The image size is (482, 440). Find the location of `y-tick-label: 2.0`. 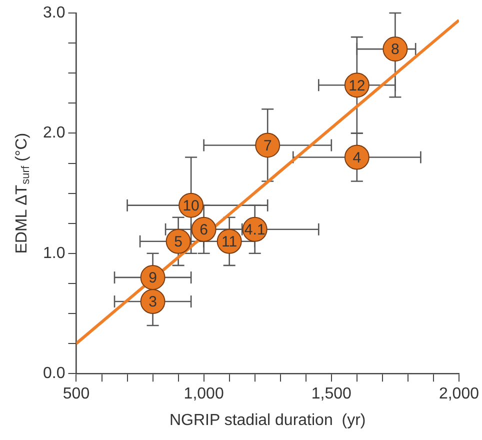

y-tick-label: 2.0 is located at coordinates (54, 133).